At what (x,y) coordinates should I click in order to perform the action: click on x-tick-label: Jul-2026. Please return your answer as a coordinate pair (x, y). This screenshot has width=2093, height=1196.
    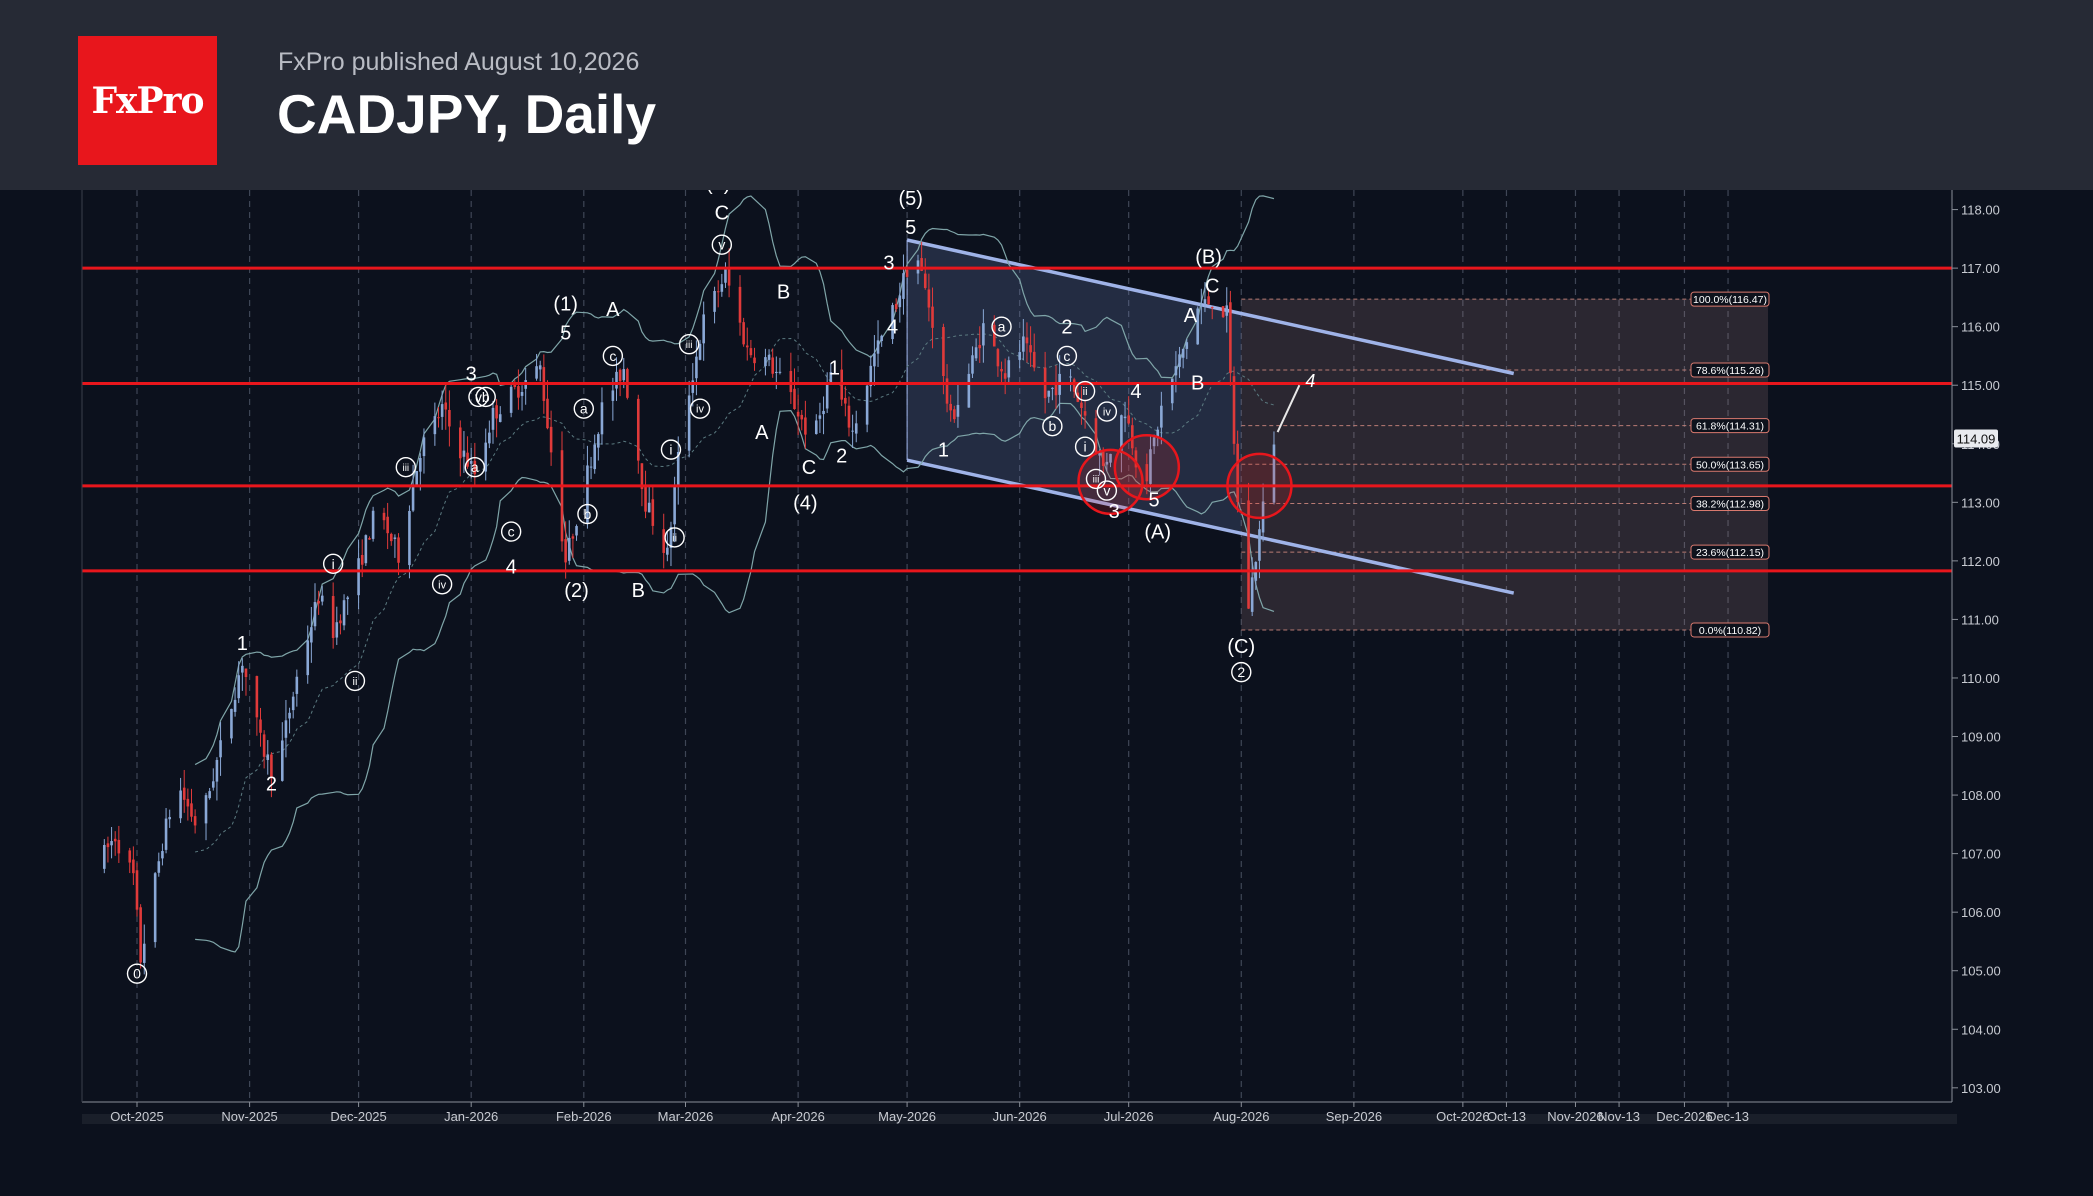
    Looking at the image, I should click on (1129, 1116).